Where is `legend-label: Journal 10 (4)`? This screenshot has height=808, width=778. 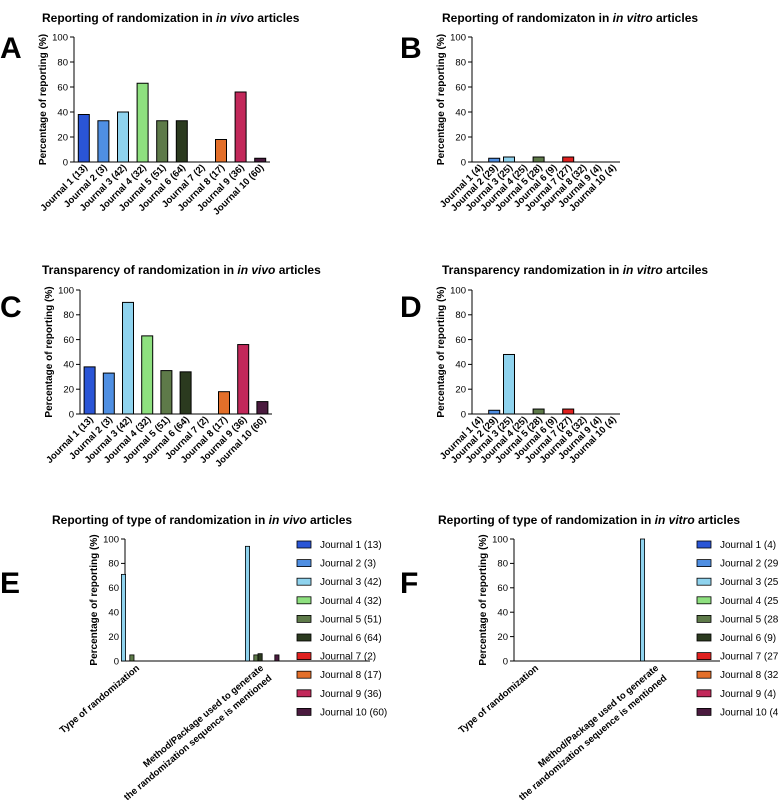
legend-label: Journal 10 (4) is located at coordinates (749, 712).